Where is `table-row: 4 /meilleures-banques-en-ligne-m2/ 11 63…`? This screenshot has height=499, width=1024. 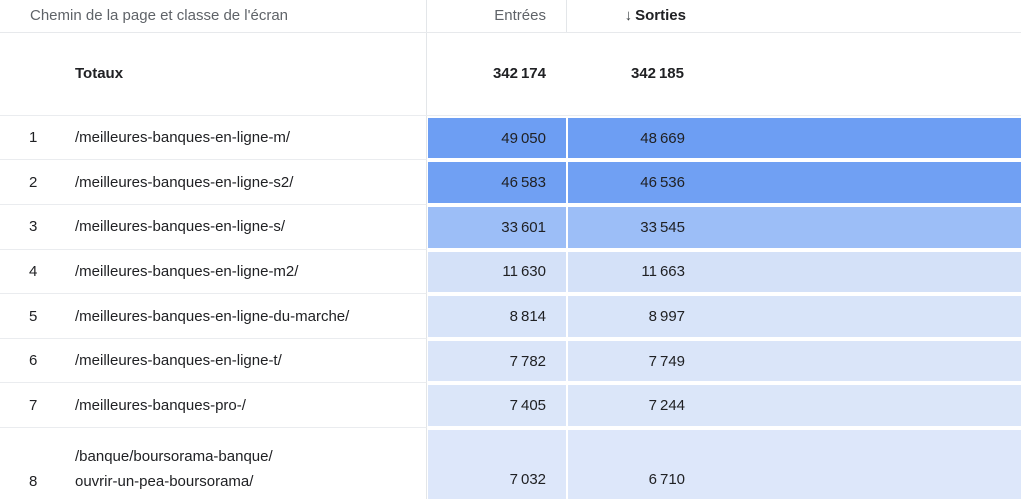
table-row: 4 /meilleures-banques-en-ligne-m2/ 11 63… is located at coordinates (512, 272).